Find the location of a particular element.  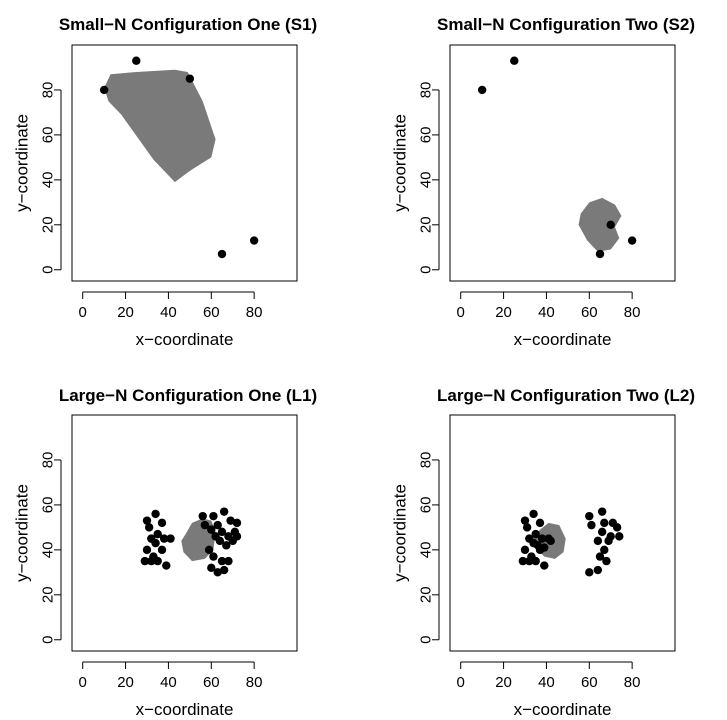

panel-title: Small−N Configuration One (S1) is located at coordinates (188, 24).